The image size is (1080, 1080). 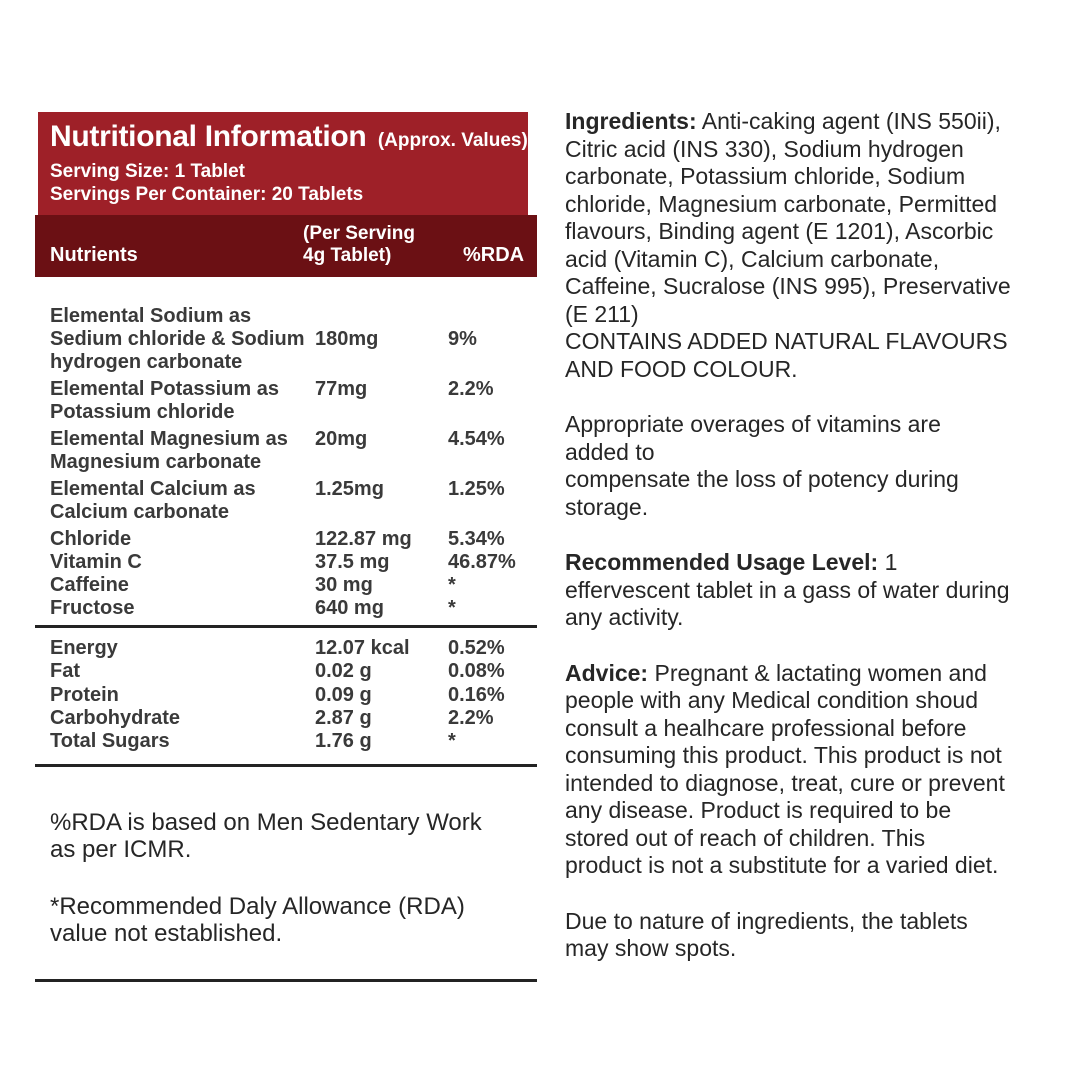 I want to click on nutrient-name: Chloride, so click(x=91, y=539).